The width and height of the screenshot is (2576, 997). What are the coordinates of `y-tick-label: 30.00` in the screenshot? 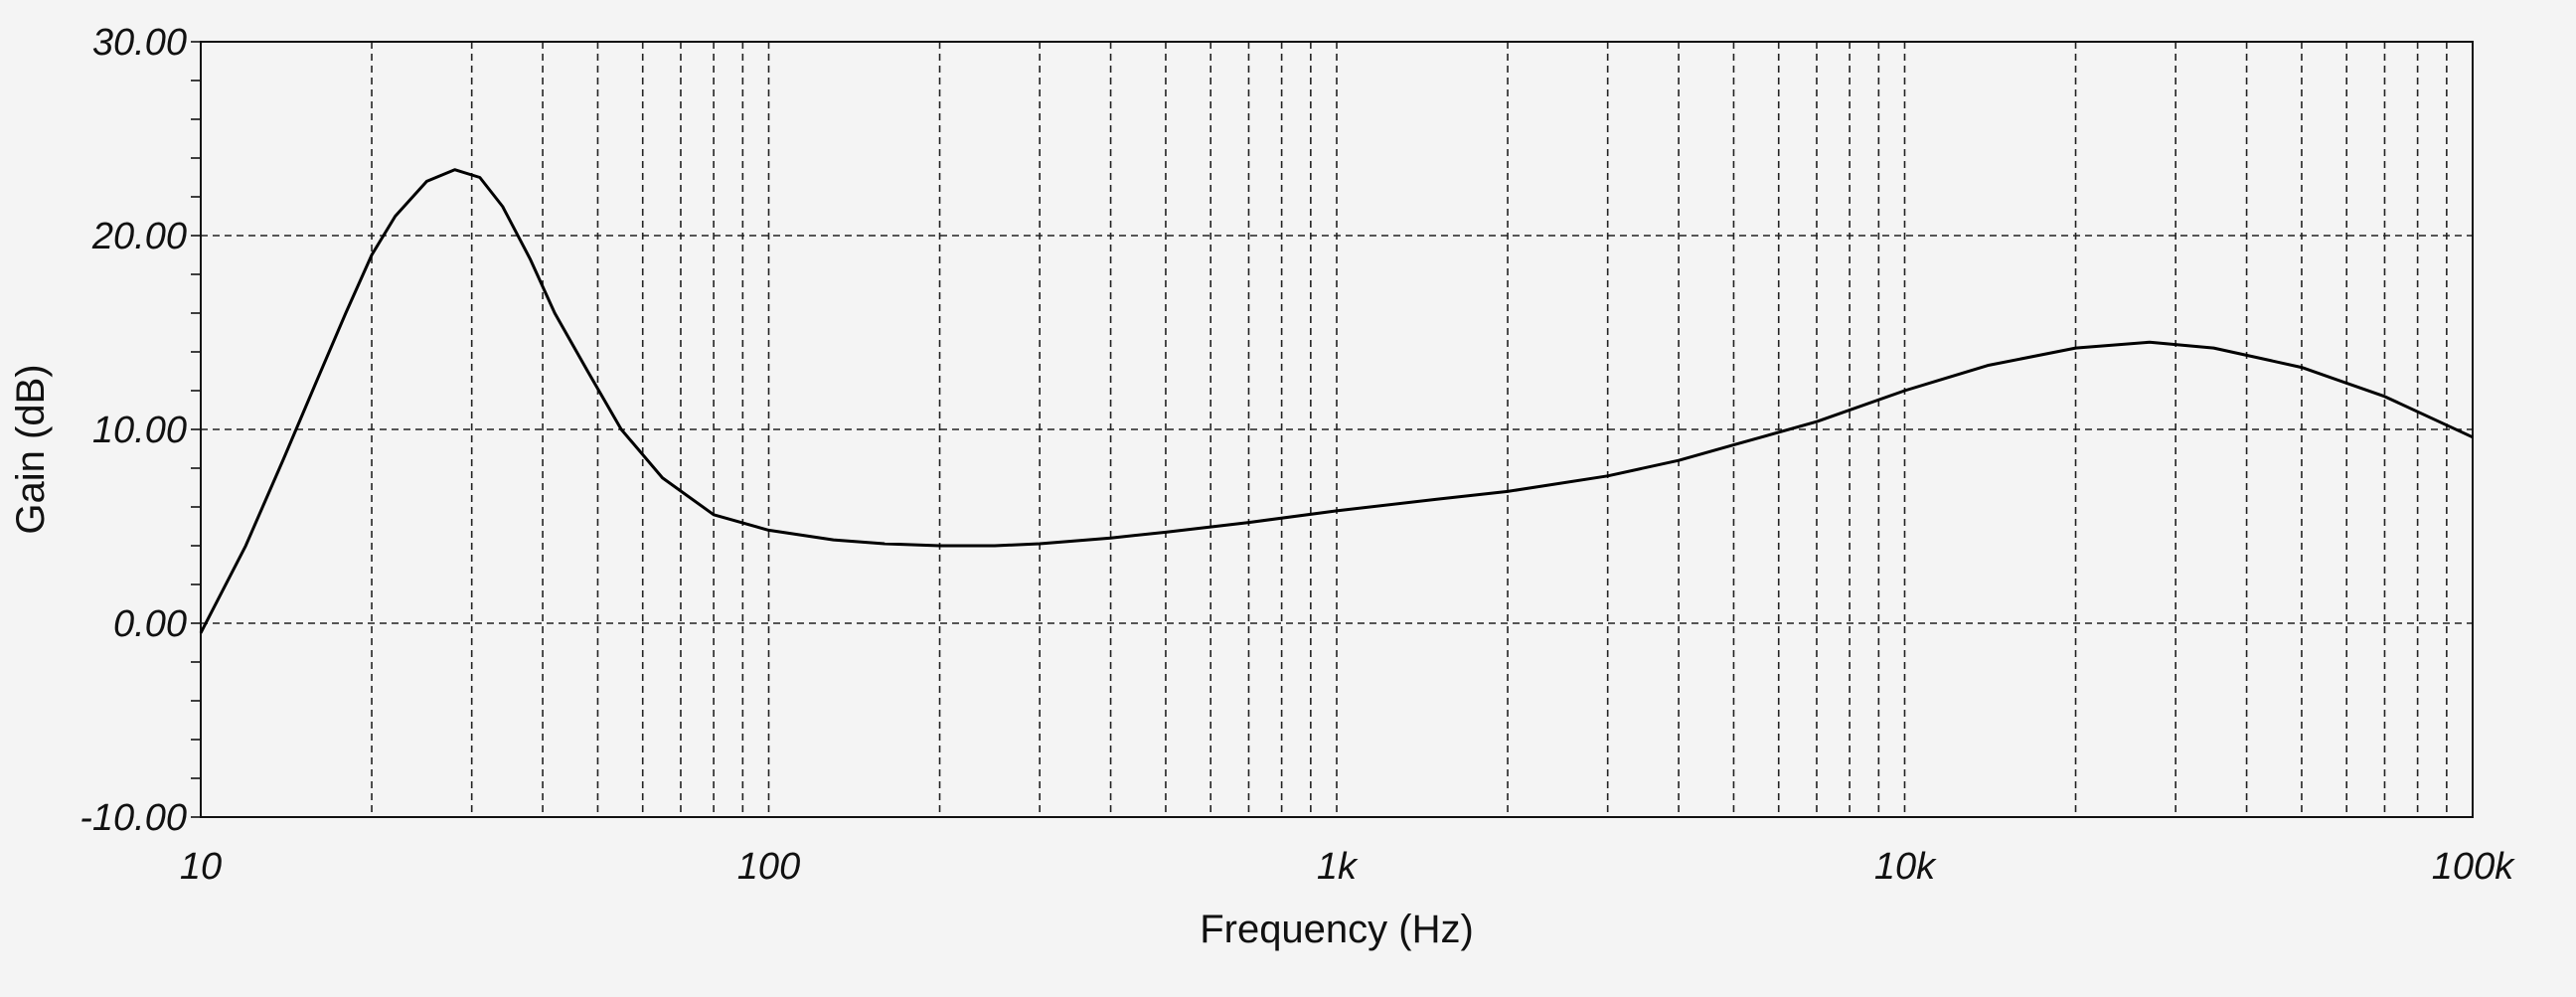 It's located at (139, 43).